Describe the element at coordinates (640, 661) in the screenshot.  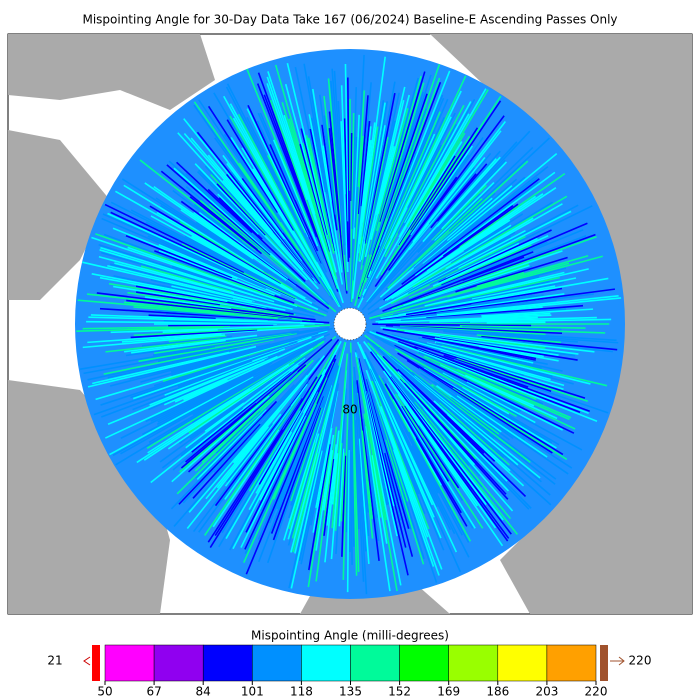
I see `over-label: 220` at that location.